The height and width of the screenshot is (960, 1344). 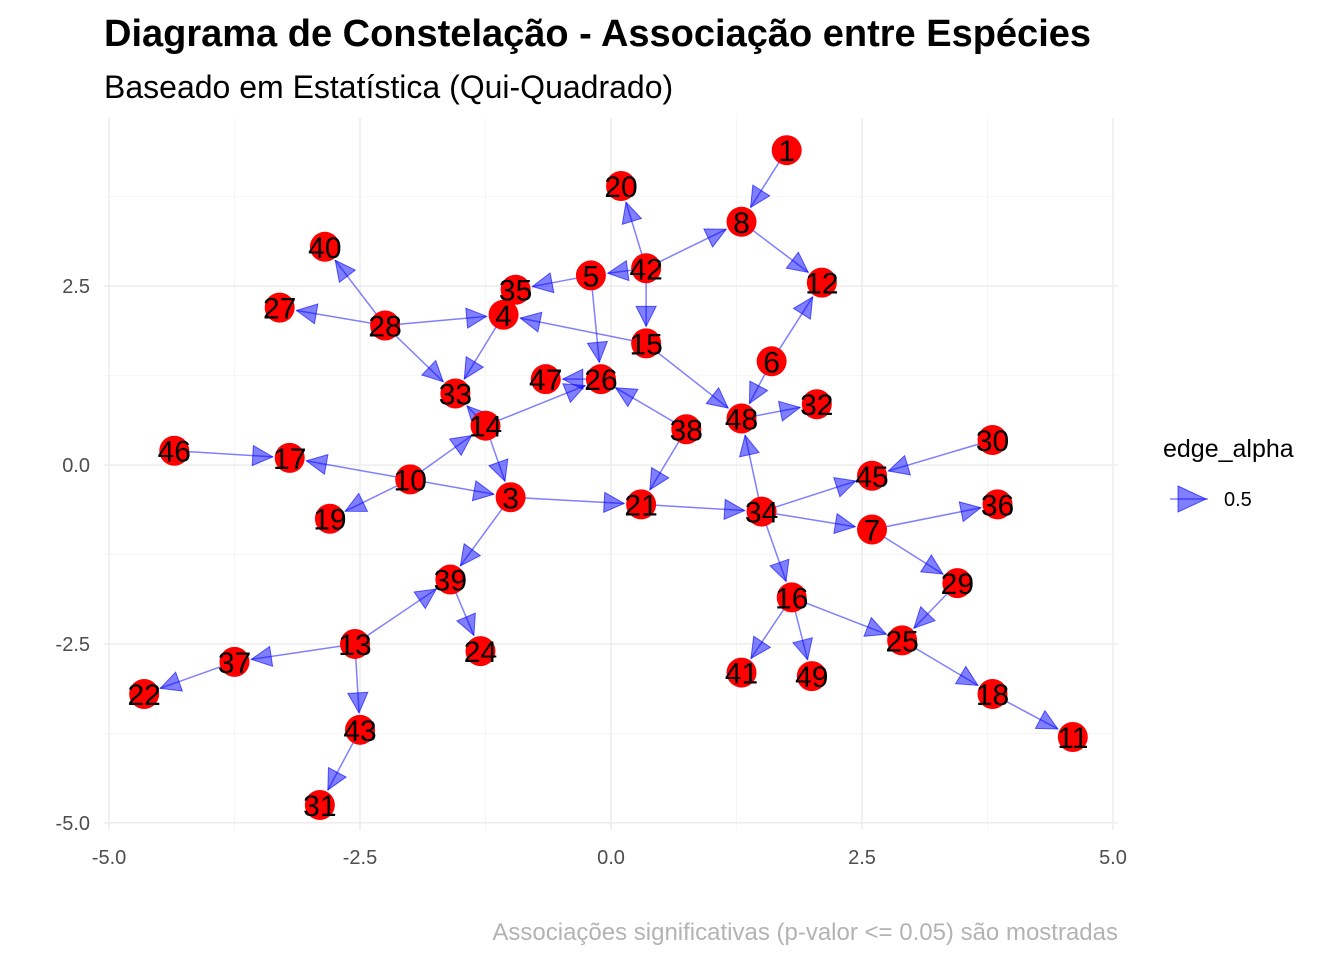 I want to click on node-label-48: 48, so click(x=741, y=420).